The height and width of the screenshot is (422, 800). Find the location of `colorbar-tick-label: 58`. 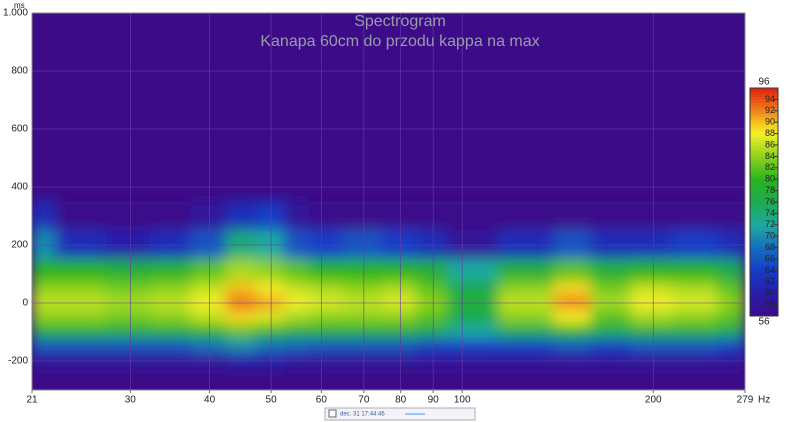

colorbar-tick-label: 58 is located at coordinates (770, 304).